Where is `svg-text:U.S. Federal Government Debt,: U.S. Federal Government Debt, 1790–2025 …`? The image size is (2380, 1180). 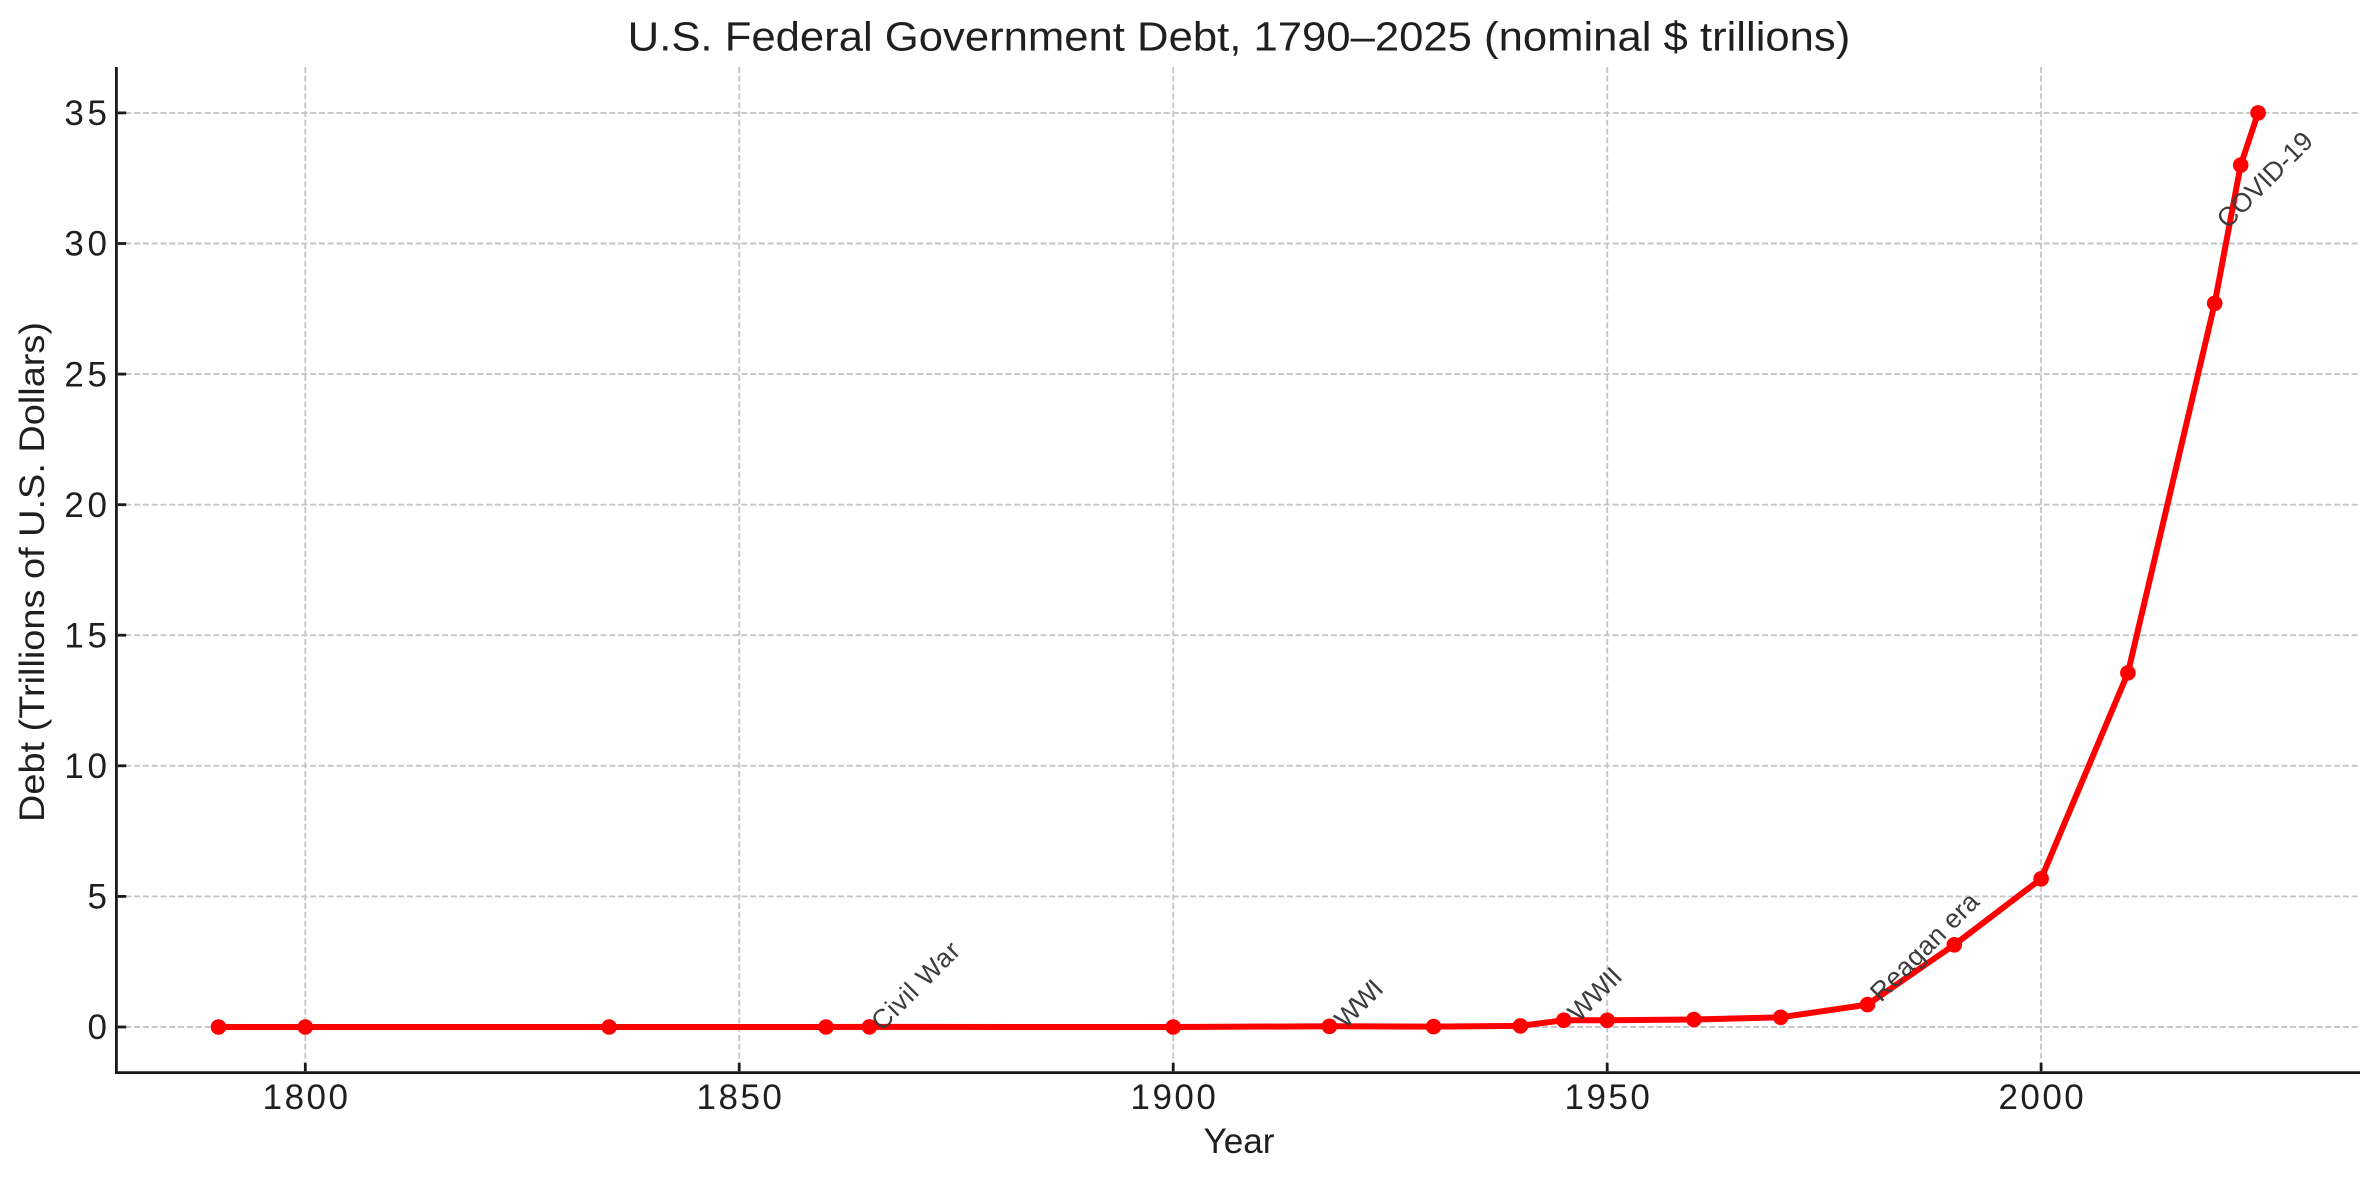 svg-text:U.S. Federal Government Debt,: U.S. Federal Government Debt, 1790–2025 … is located at coordinates (1239, 37).